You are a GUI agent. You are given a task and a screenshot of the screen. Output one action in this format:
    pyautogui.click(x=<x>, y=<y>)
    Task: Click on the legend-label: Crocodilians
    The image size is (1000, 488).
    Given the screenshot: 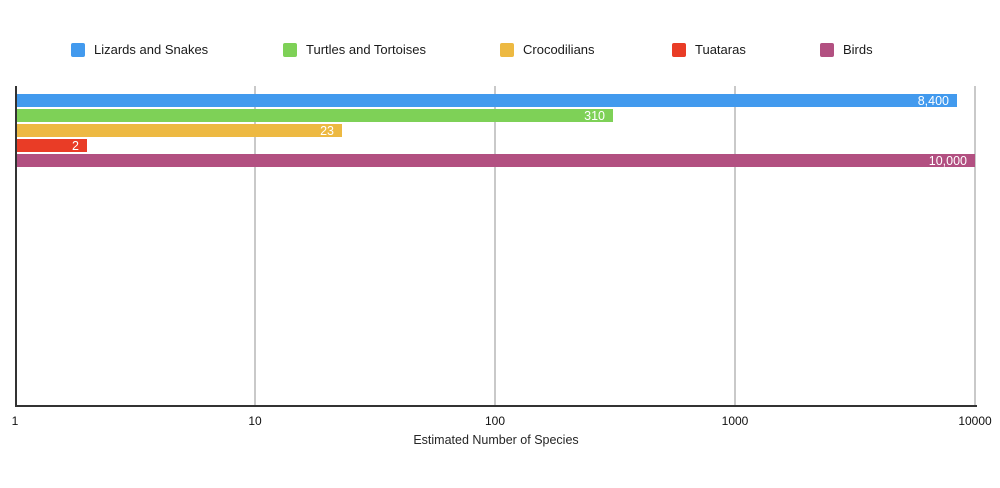 What is the action you would take?
    pyautogui.click(x=559, y=49)
    